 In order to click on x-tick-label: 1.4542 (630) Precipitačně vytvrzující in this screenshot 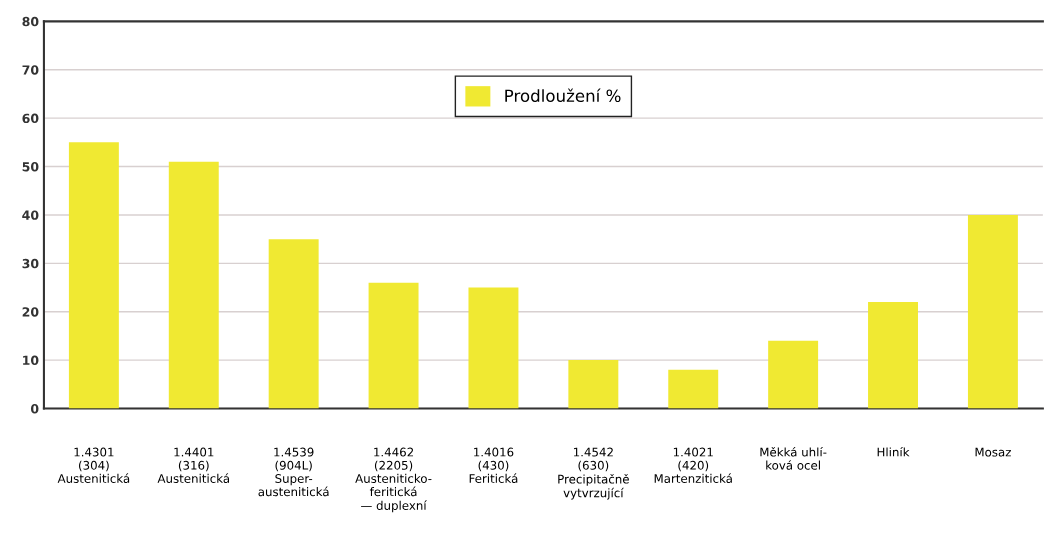, I will do `click(593, 473)`.